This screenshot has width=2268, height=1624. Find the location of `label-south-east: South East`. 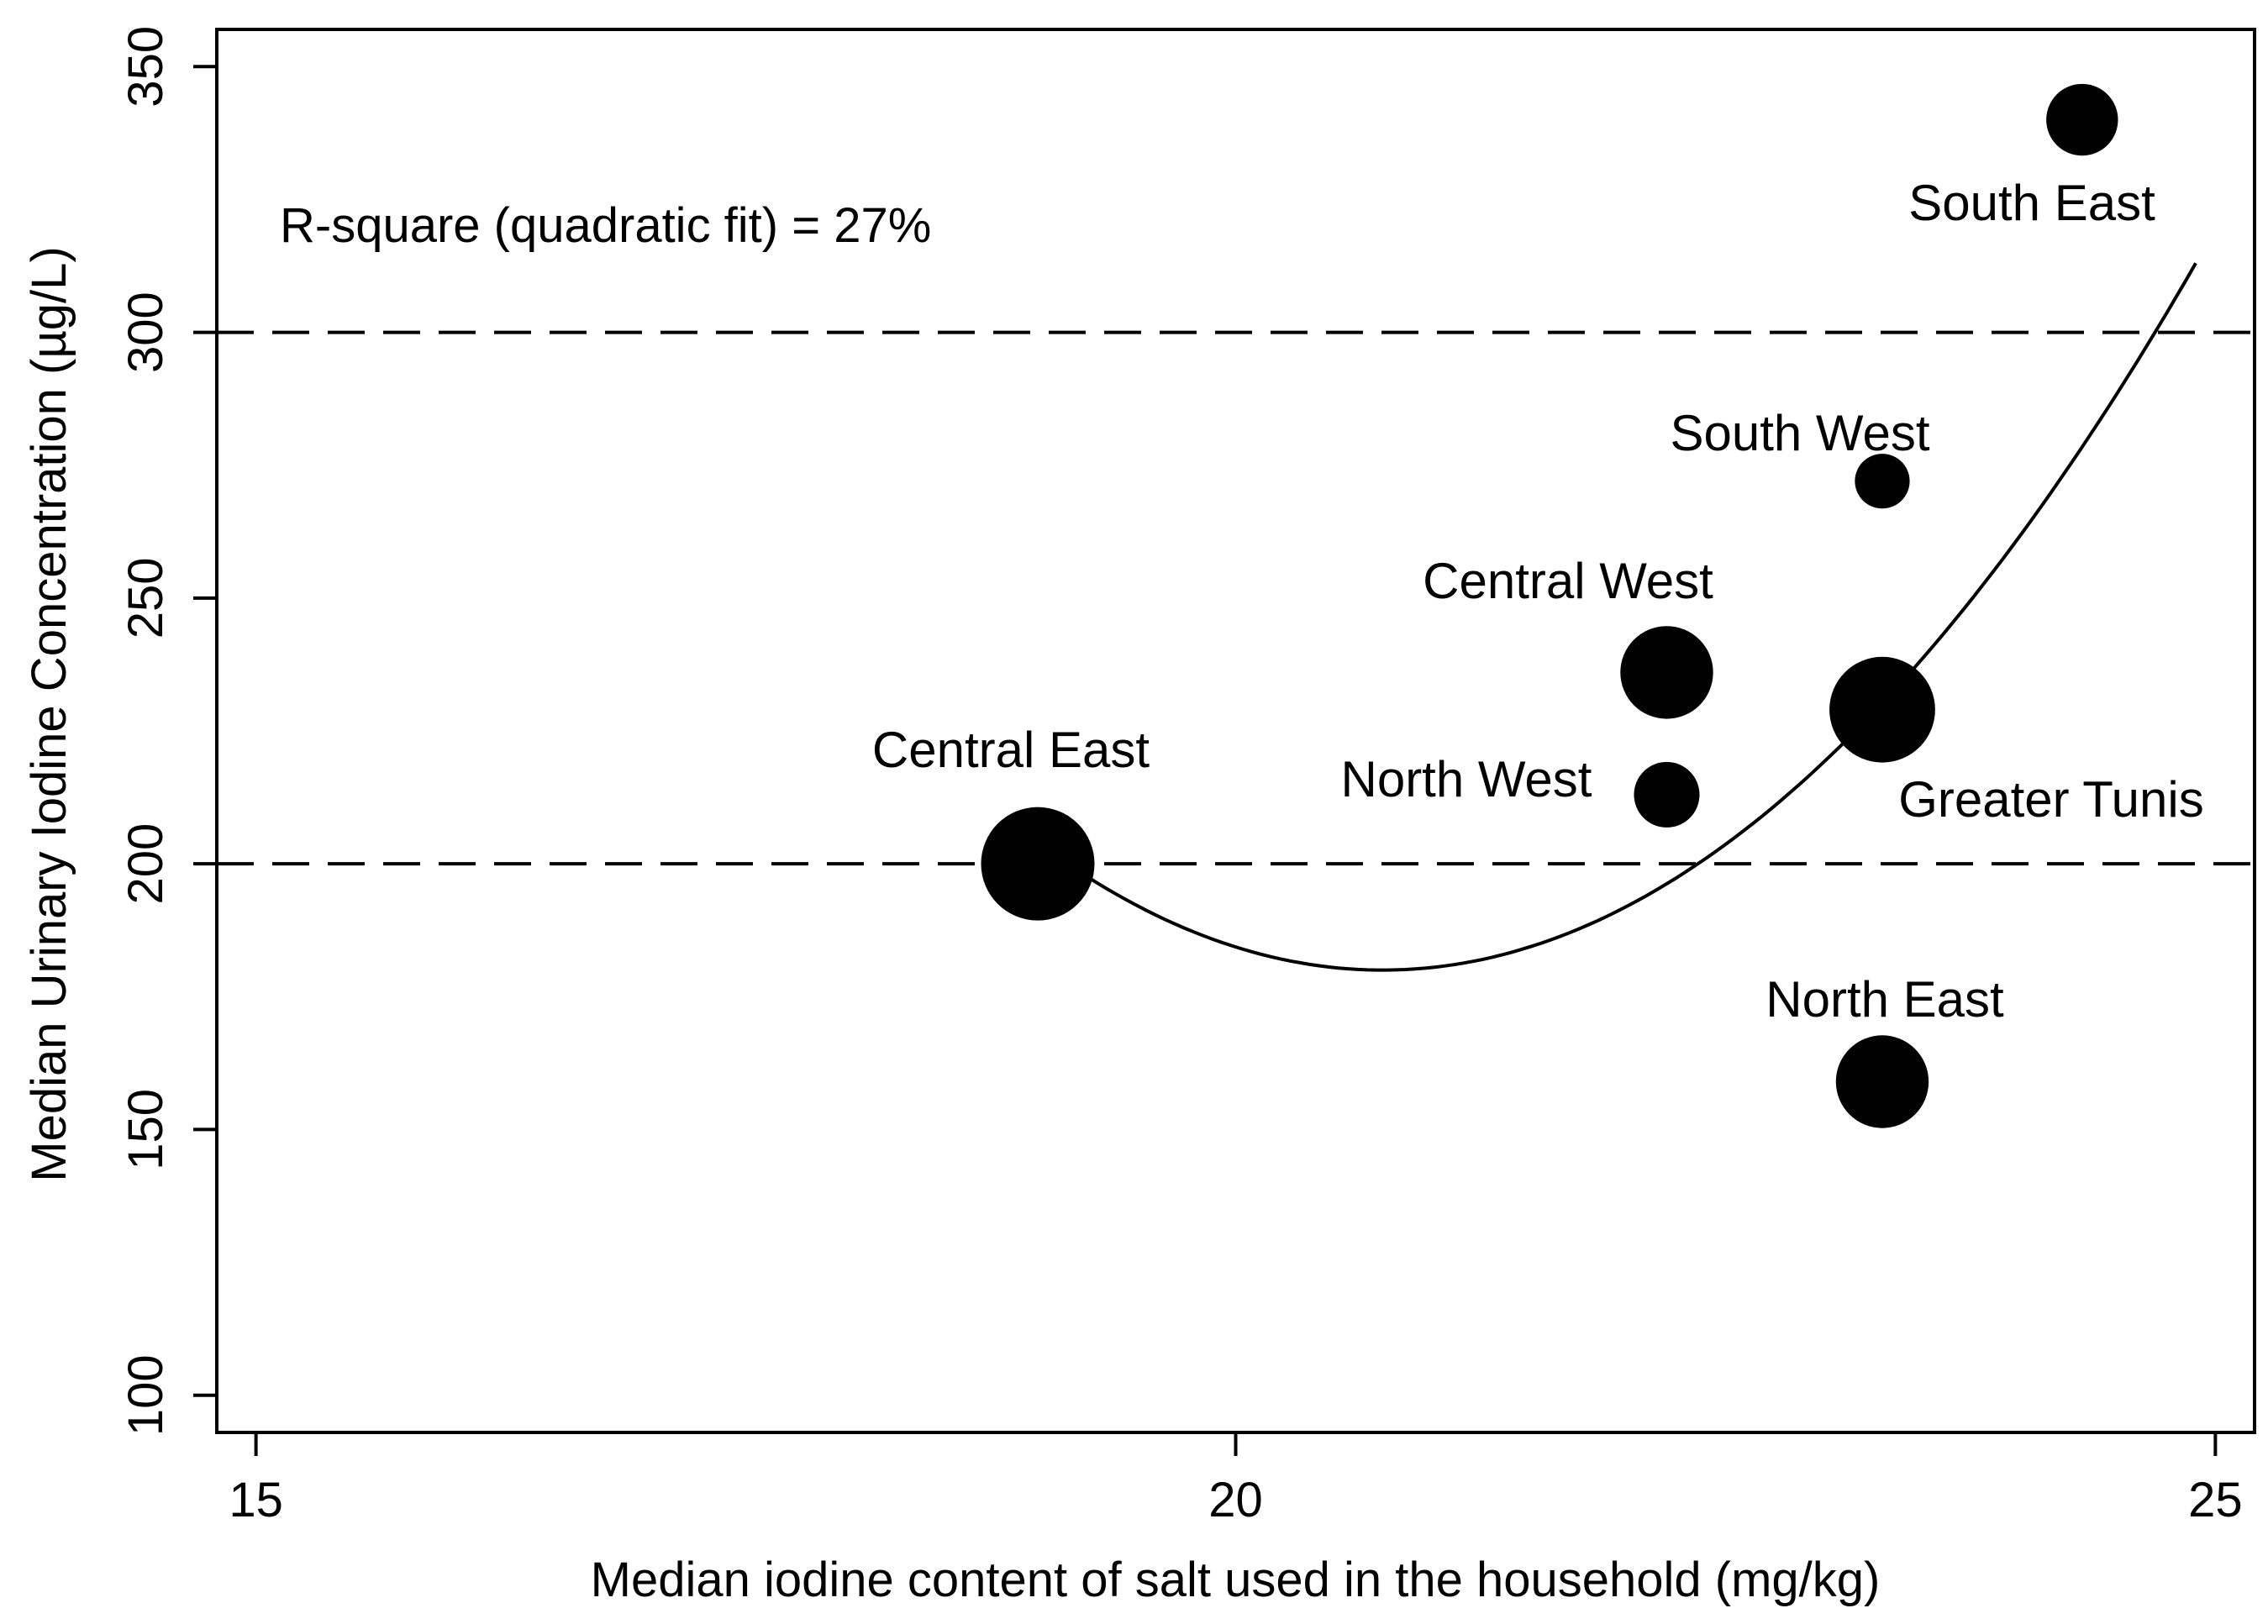

label-south-east: South East is located at coordinates (2031, 203).